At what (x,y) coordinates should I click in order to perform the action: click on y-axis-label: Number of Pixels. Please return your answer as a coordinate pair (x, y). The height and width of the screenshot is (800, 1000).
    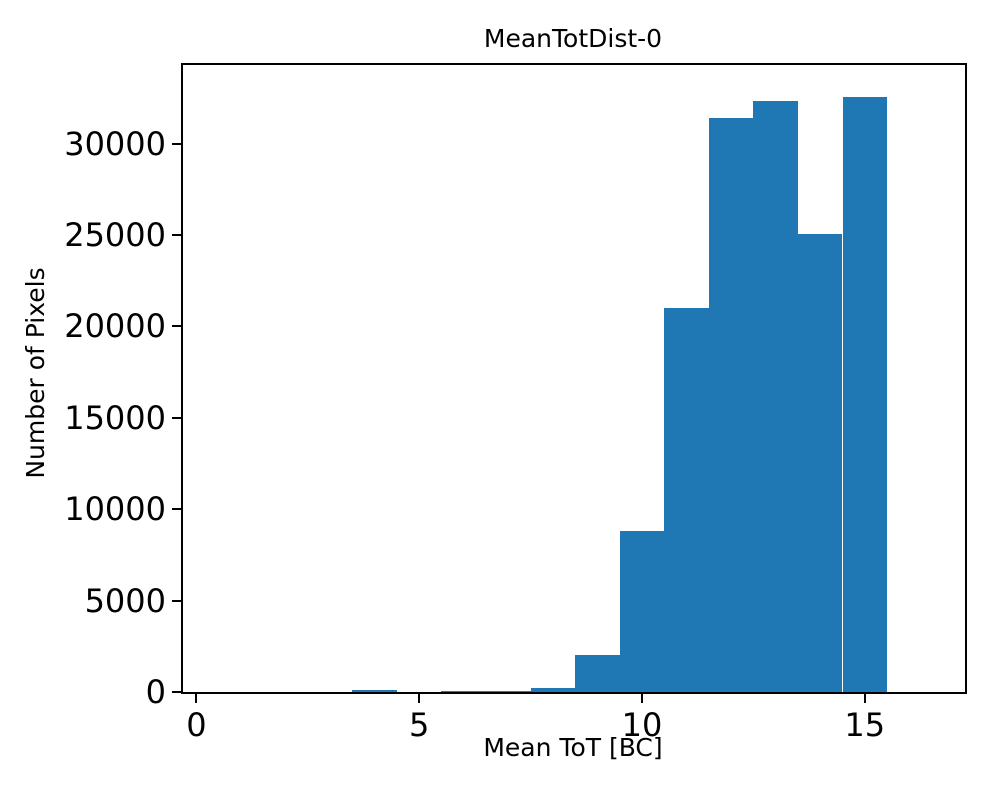
    Looking at the image, I should click on (35, 373).